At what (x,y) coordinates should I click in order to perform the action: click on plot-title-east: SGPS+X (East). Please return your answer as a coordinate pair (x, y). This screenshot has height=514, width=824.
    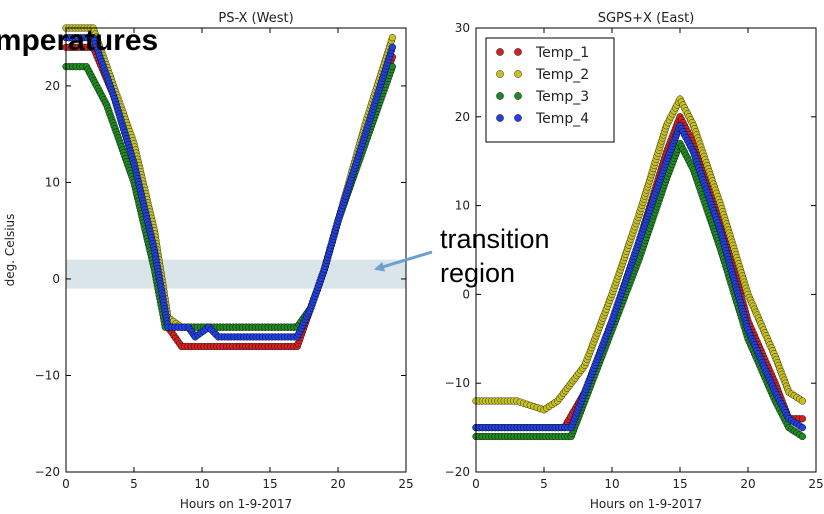
    Looking at the image, I should click on (646, 18).